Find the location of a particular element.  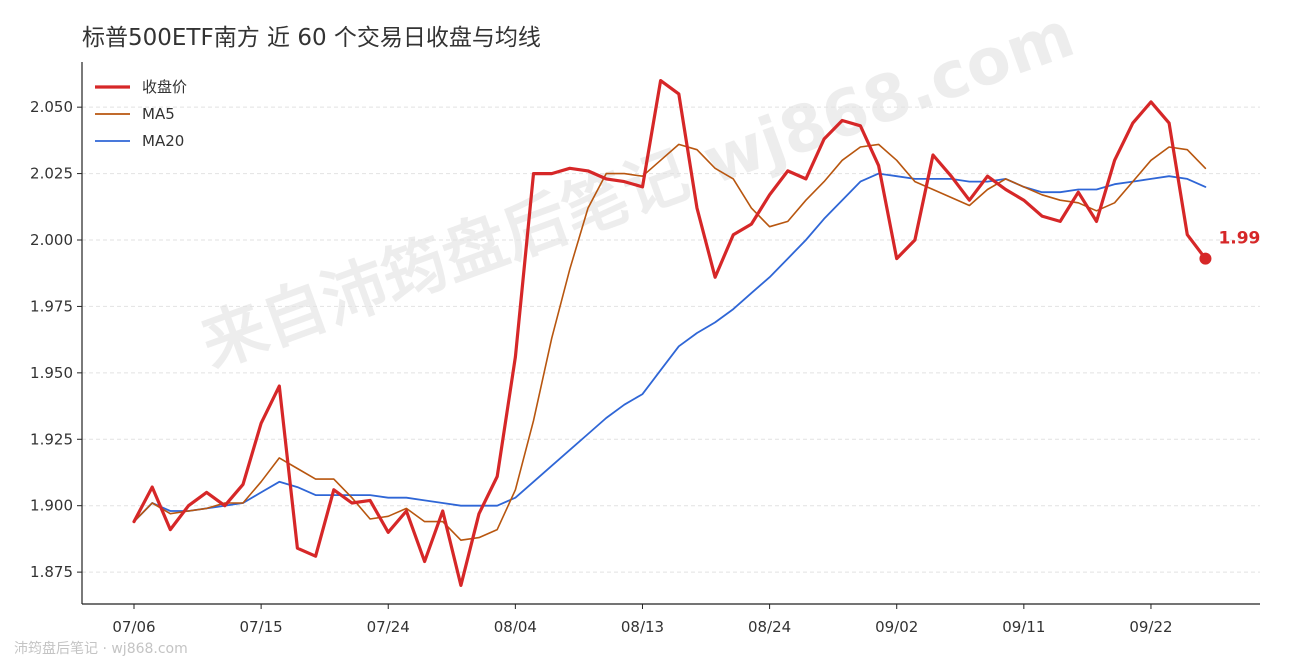

y-tick-label: 1.925 is located at coordinates (51, 439).